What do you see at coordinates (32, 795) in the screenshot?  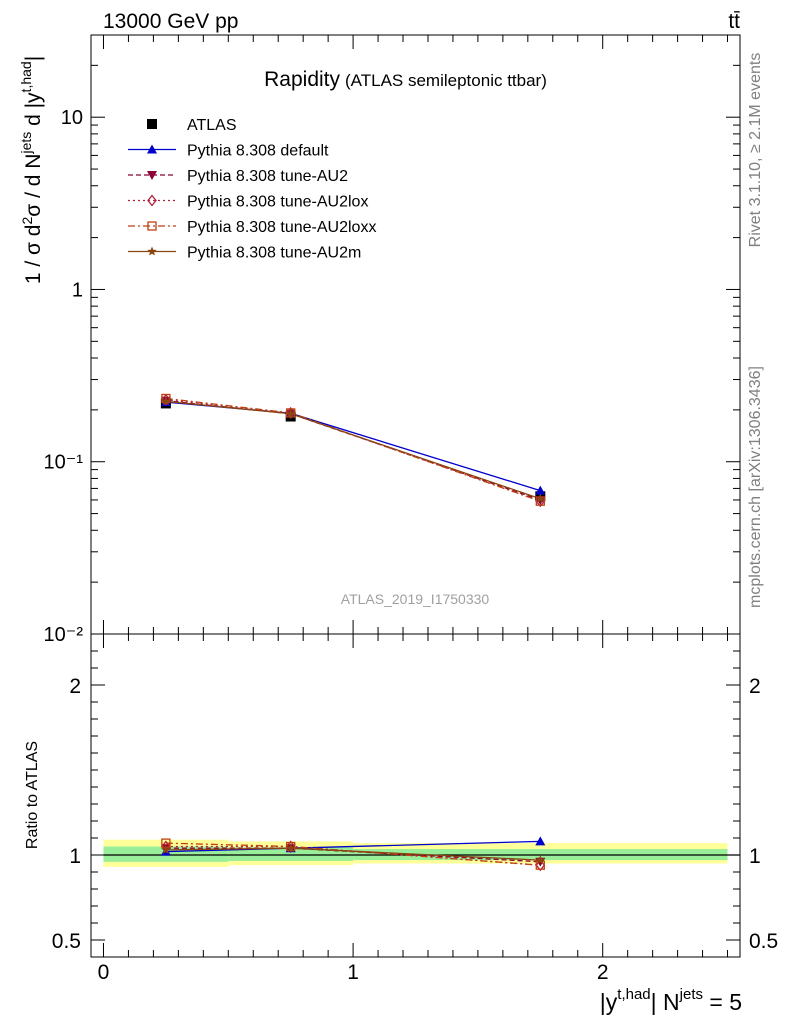 I see `ratio-y-axis-label: Ratio to ATLAS` at bounding box center [32, 795].